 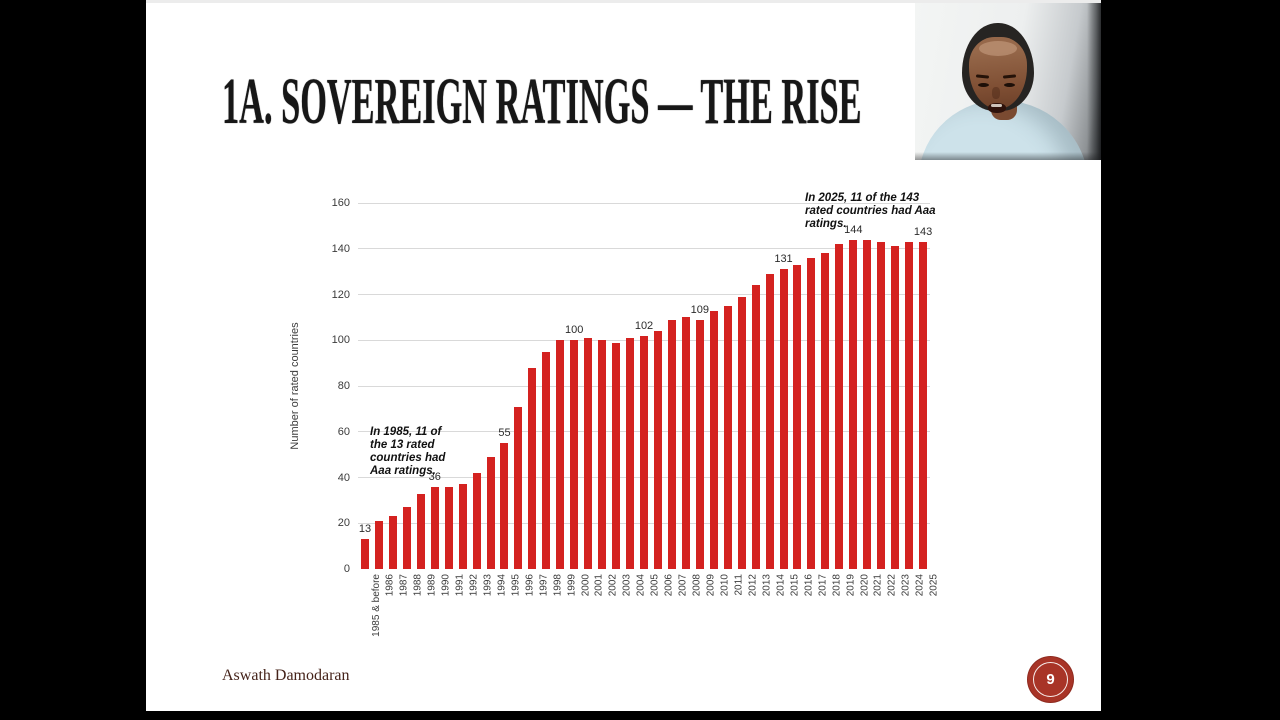 I want to click on x-tick-label: 2003, so click(x=627, y=585).